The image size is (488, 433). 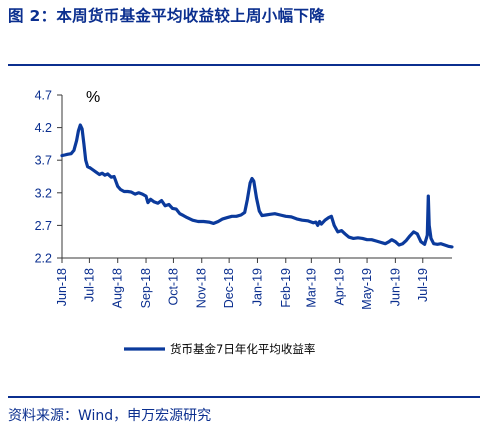 I want to click on y-tick-label: 4.2, so click(x=43, y=128).